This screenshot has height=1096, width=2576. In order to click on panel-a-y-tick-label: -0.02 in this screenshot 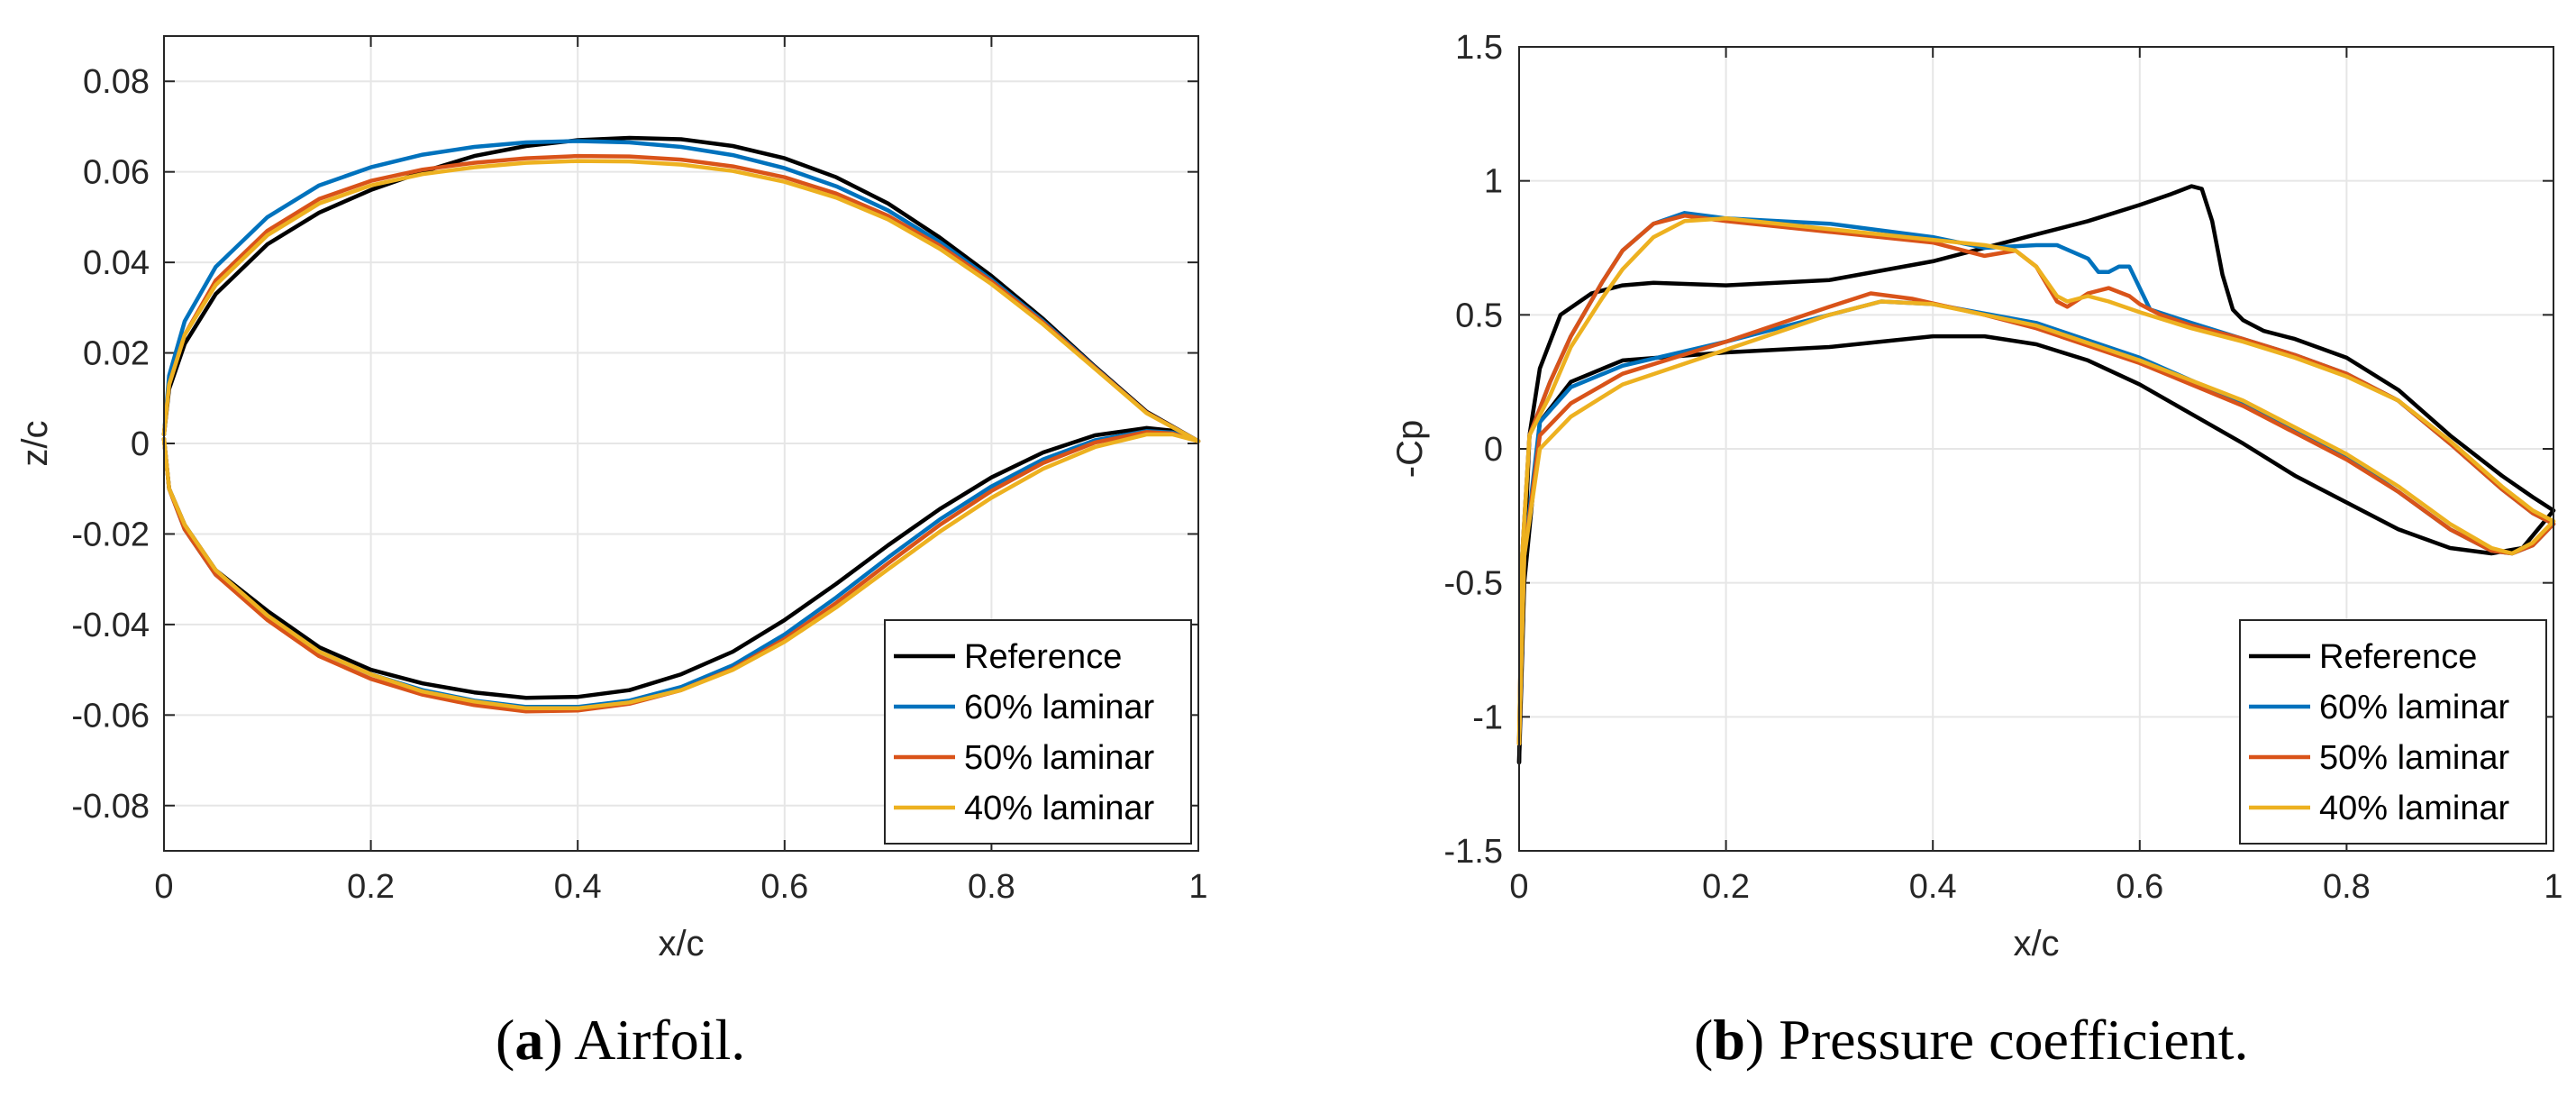, I will do `click(110, 534)`.